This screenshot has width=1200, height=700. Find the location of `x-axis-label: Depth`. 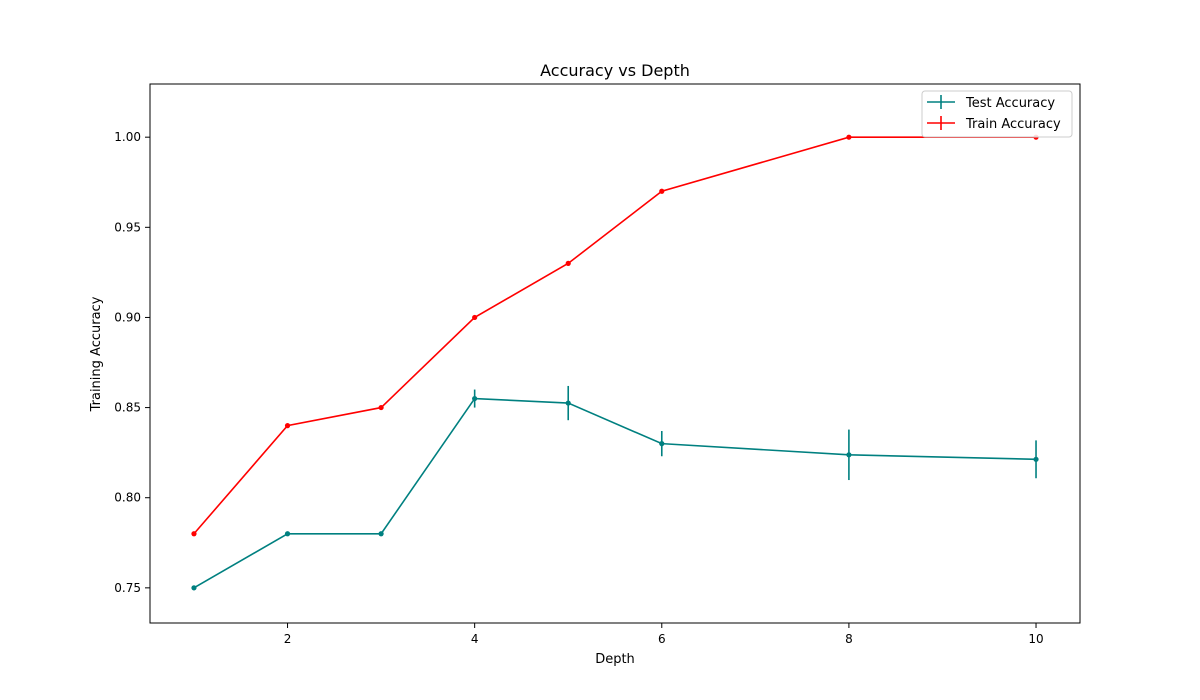

x-axis-label: Depth is located at coordinates (615, 659).